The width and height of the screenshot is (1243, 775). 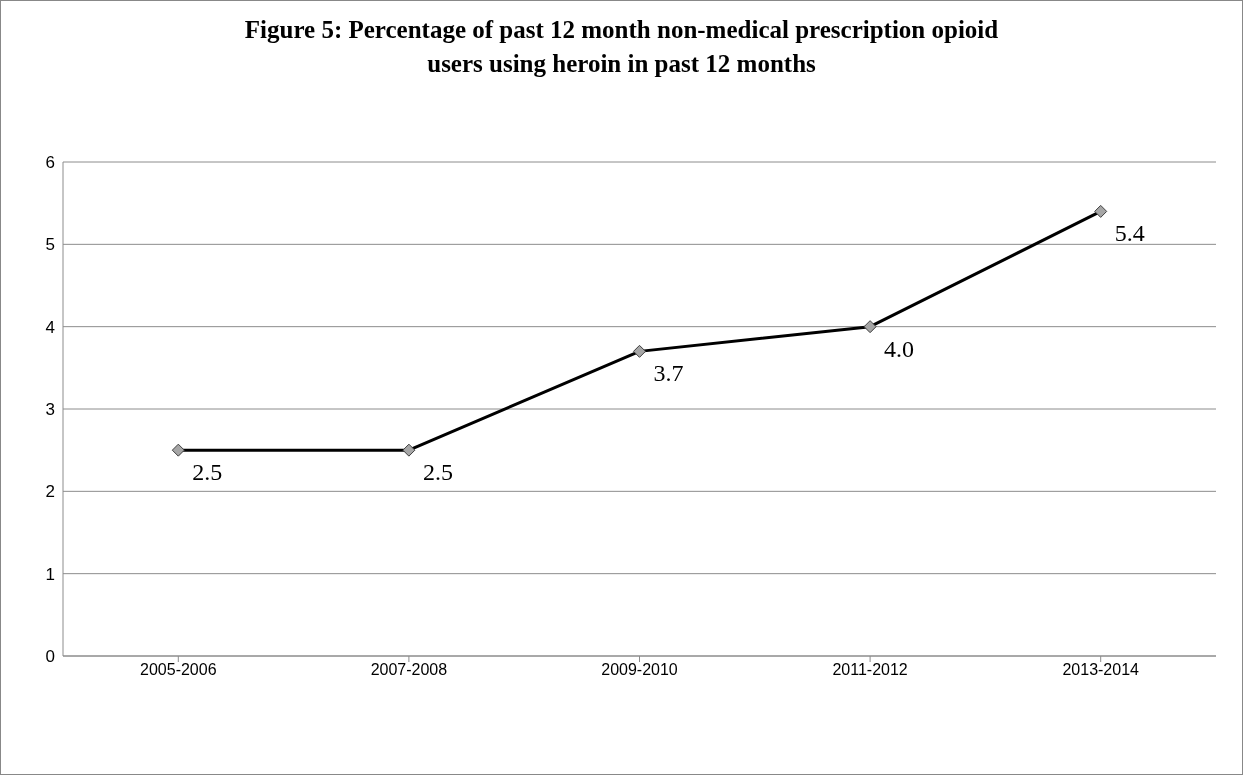 I want to click on x-tick-label: 2011-2012, so click(x=870, y=670).